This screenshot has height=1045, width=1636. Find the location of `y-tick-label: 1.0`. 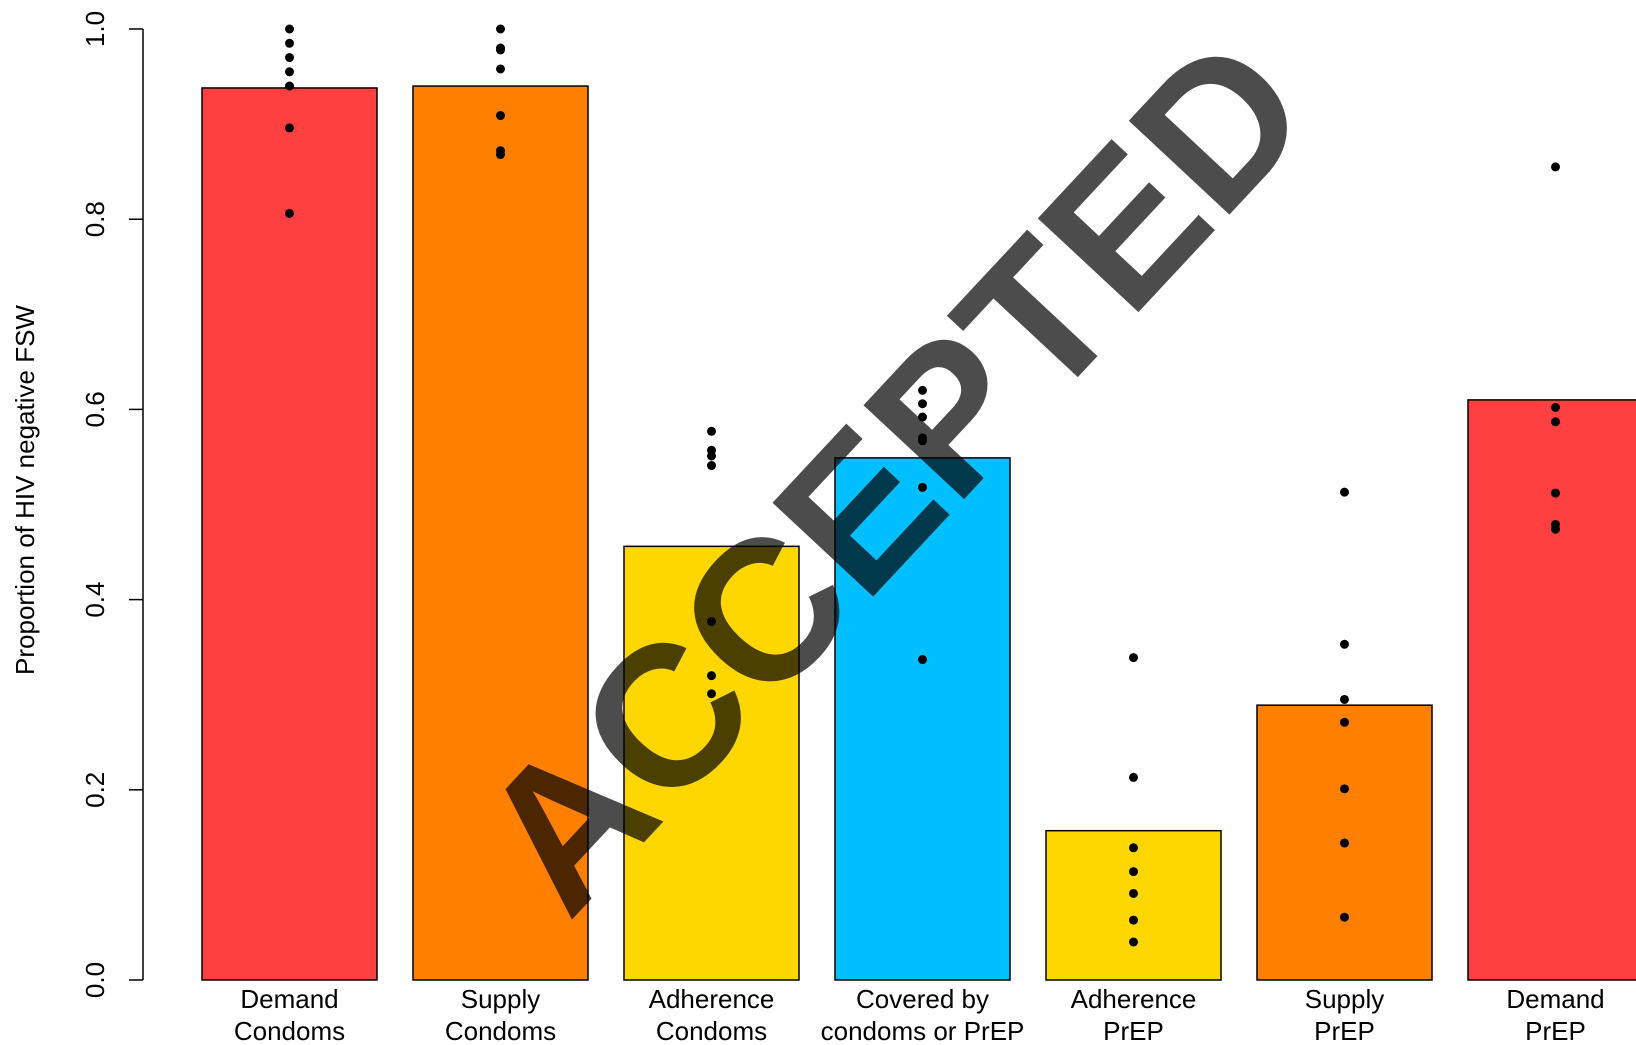

y-tick-label: 1.0 is located at coordinates (95, 29).